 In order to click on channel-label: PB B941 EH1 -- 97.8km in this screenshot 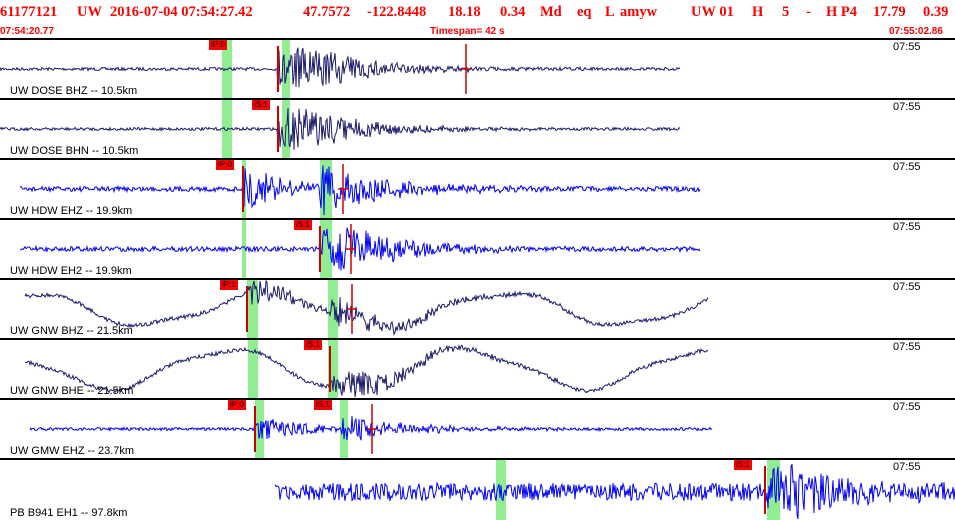, I will do `click(69, 513)`.